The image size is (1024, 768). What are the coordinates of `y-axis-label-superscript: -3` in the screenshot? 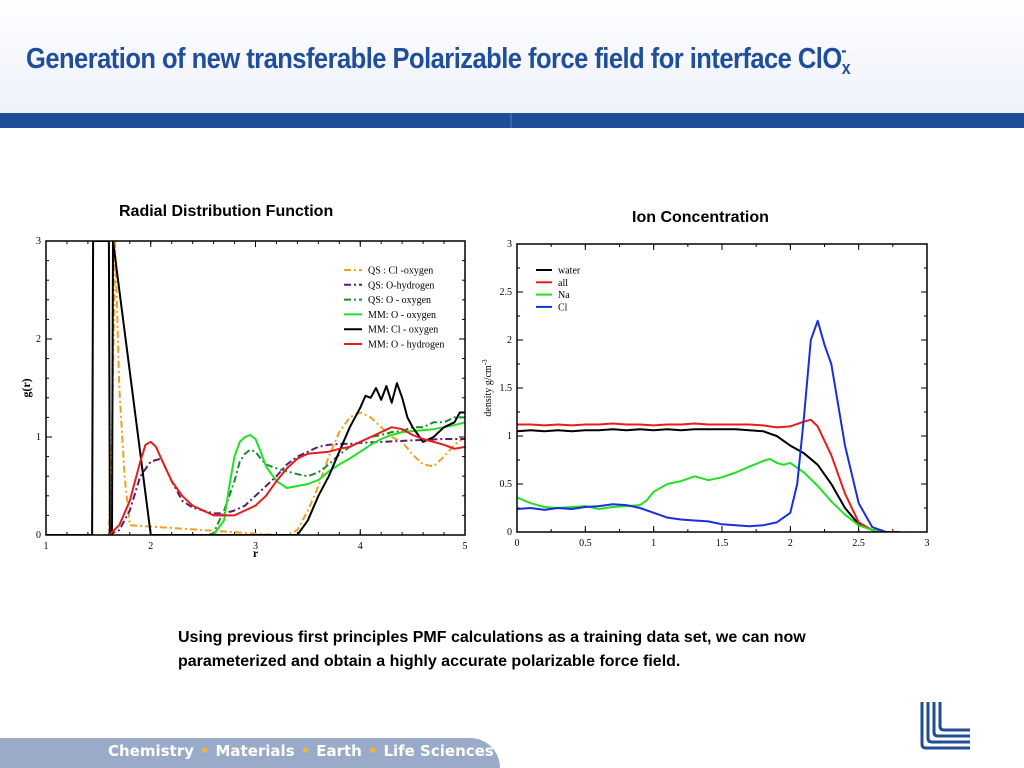 It's located at (485, 362).